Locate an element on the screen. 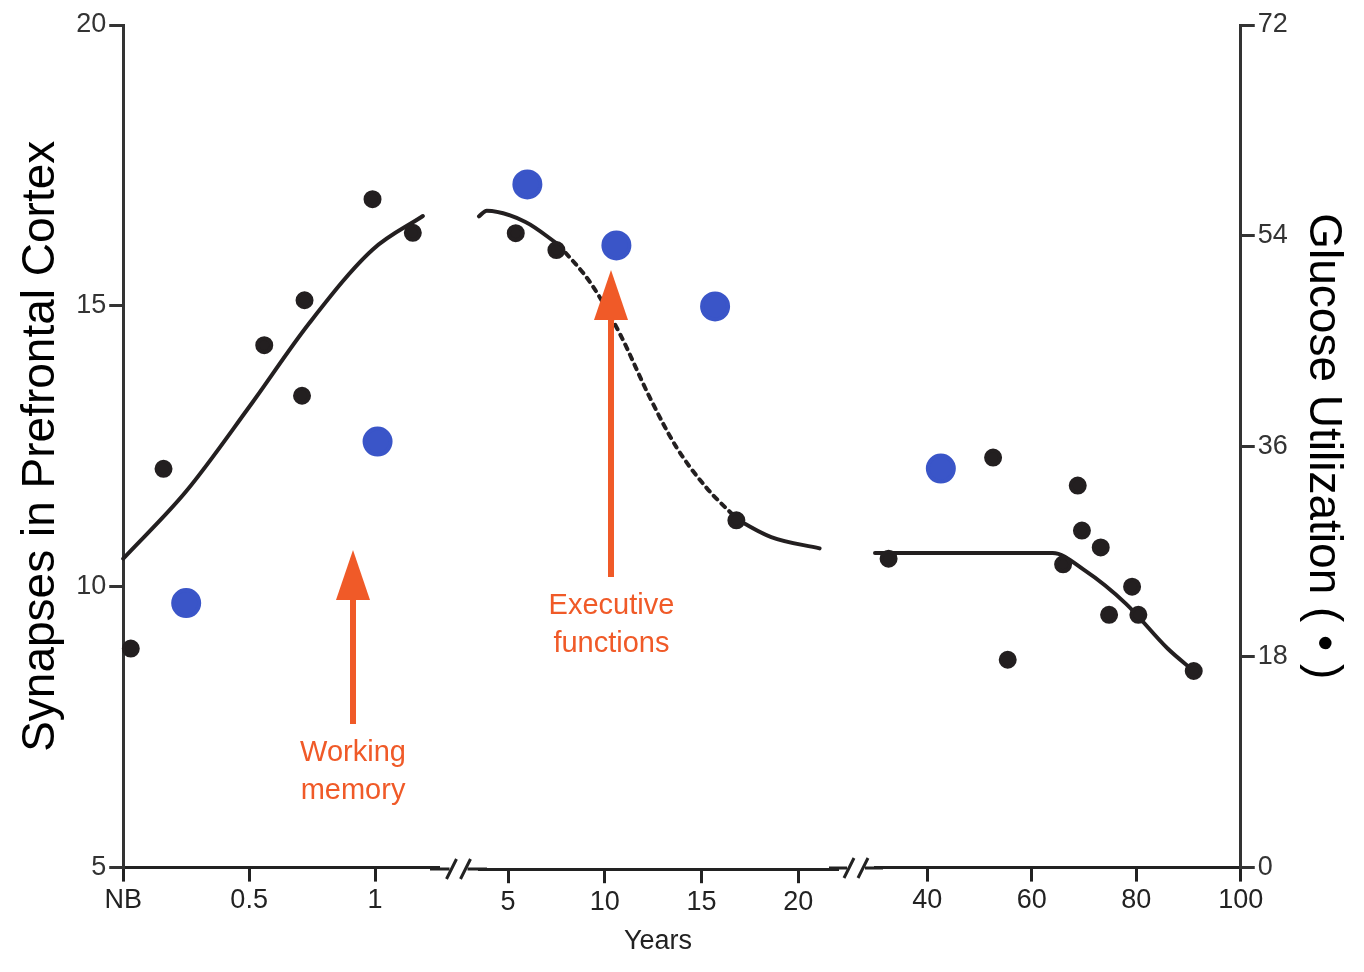 The image size is (1364, 972). x-tick-label: 20 is located at coordinates (798, 900).